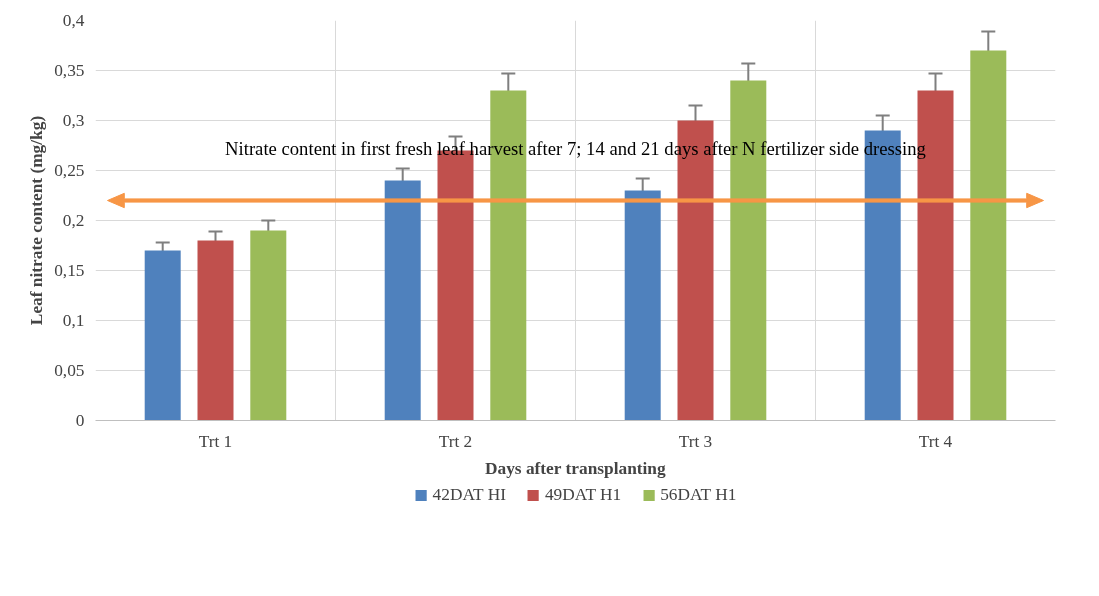 This screenshot has width=1099, height=596. I want to click on x-tick-label: Trt 4, so click(935, 441).